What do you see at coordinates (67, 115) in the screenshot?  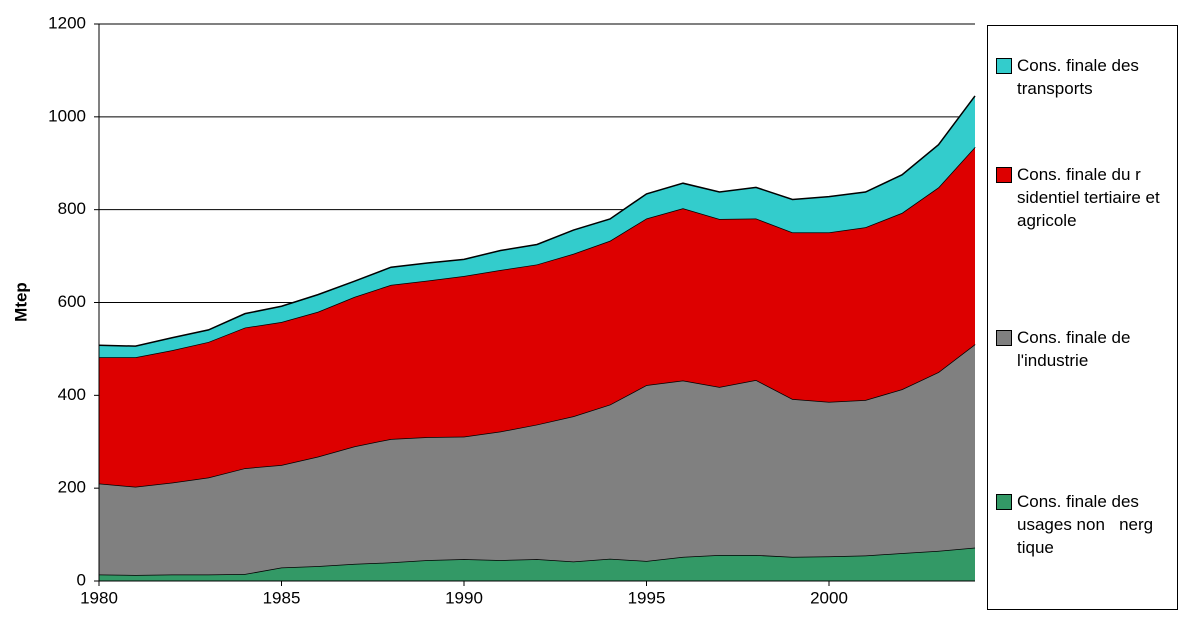 I see `y-tick-label: 1000` at bounding box center [67, 115].